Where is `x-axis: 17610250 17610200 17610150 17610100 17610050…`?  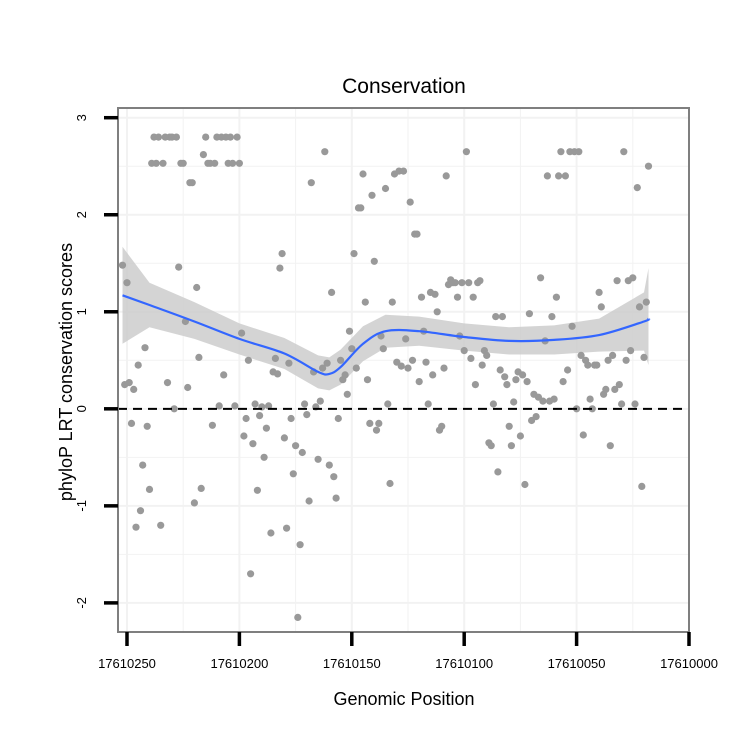 x-axis: 17610250 17610200 17610150 17610100 17610050… is located at coordinates (408, 651).